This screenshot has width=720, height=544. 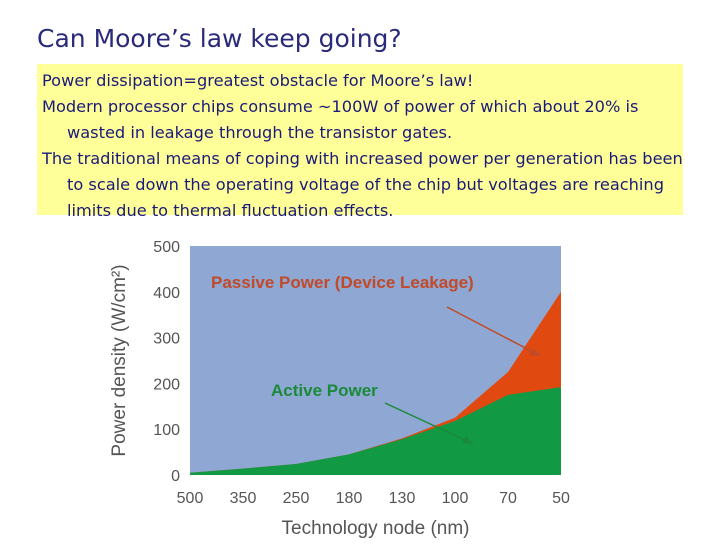 I want to click on annotation-active-power: Active Power, so click(x=324, y=390).